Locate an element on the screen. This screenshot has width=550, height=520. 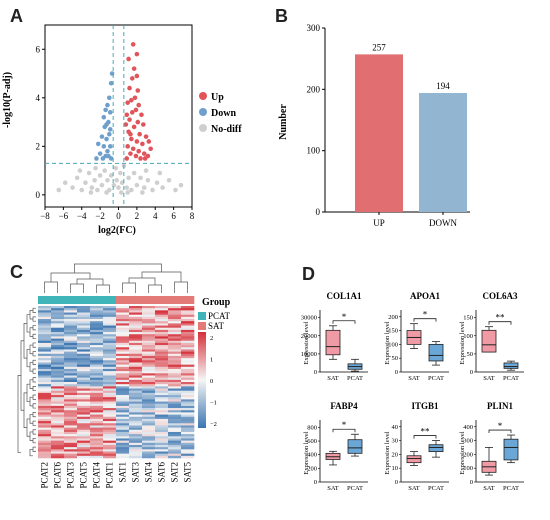
boxplot-box-pcat is located at coordinates (355, 446).